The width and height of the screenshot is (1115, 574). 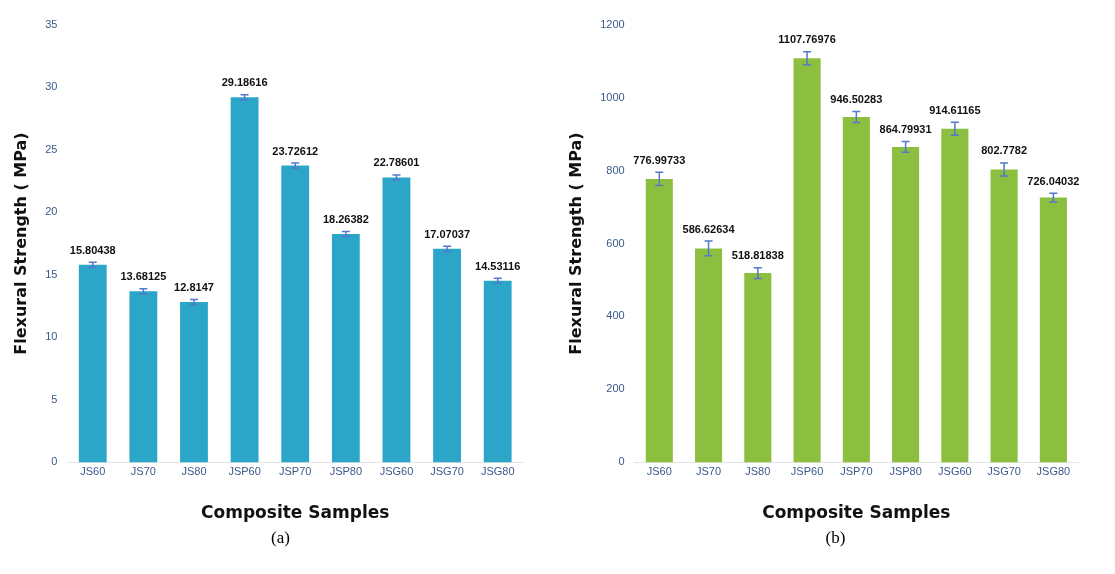 What do you see at coordinates (295, 150) in the screenshot?
I see `data-label: 23.72612` at bounding box center [295, 150].